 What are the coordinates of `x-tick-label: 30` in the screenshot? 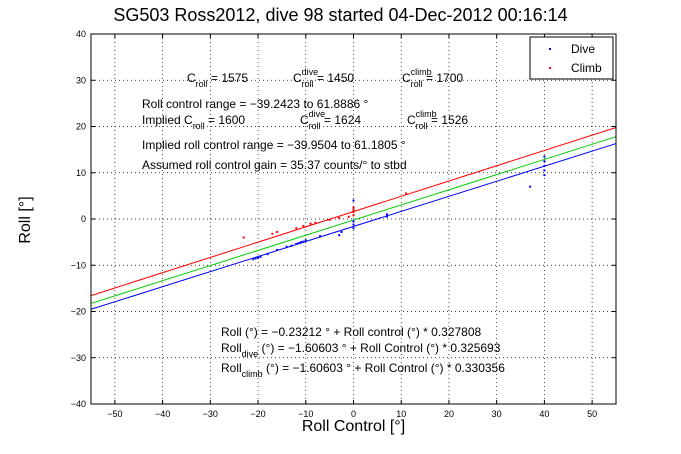 It's located at (497, 414).